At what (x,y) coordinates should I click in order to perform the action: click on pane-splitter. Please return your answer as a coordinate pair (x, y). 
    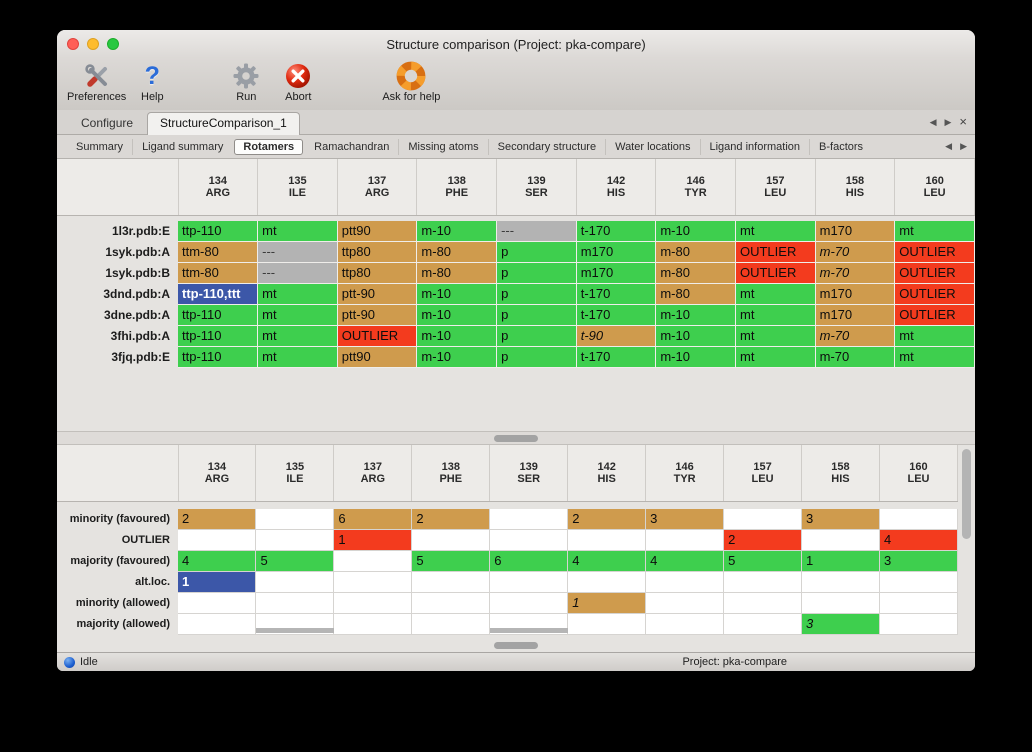
    Looking at the image, I should click on (516, 438).